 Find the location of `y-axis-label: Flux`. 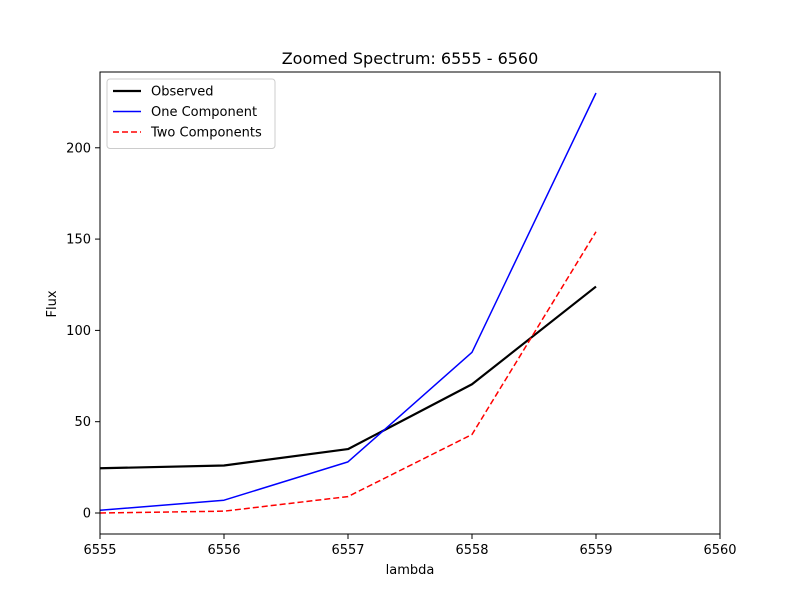

y-axis-label: Flux is located at coordinates (52, 303).